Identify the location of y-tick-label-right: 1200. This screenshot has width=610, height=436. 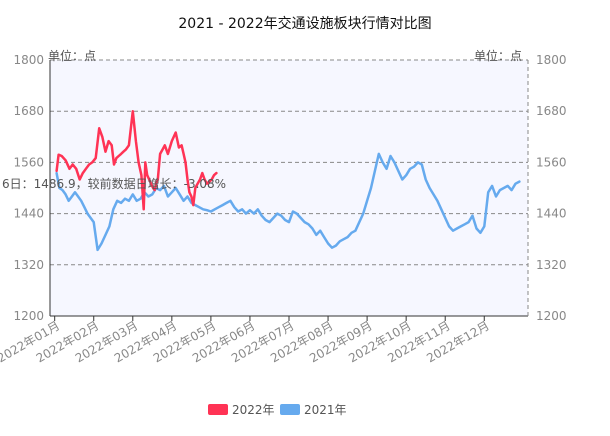
(551, 316).